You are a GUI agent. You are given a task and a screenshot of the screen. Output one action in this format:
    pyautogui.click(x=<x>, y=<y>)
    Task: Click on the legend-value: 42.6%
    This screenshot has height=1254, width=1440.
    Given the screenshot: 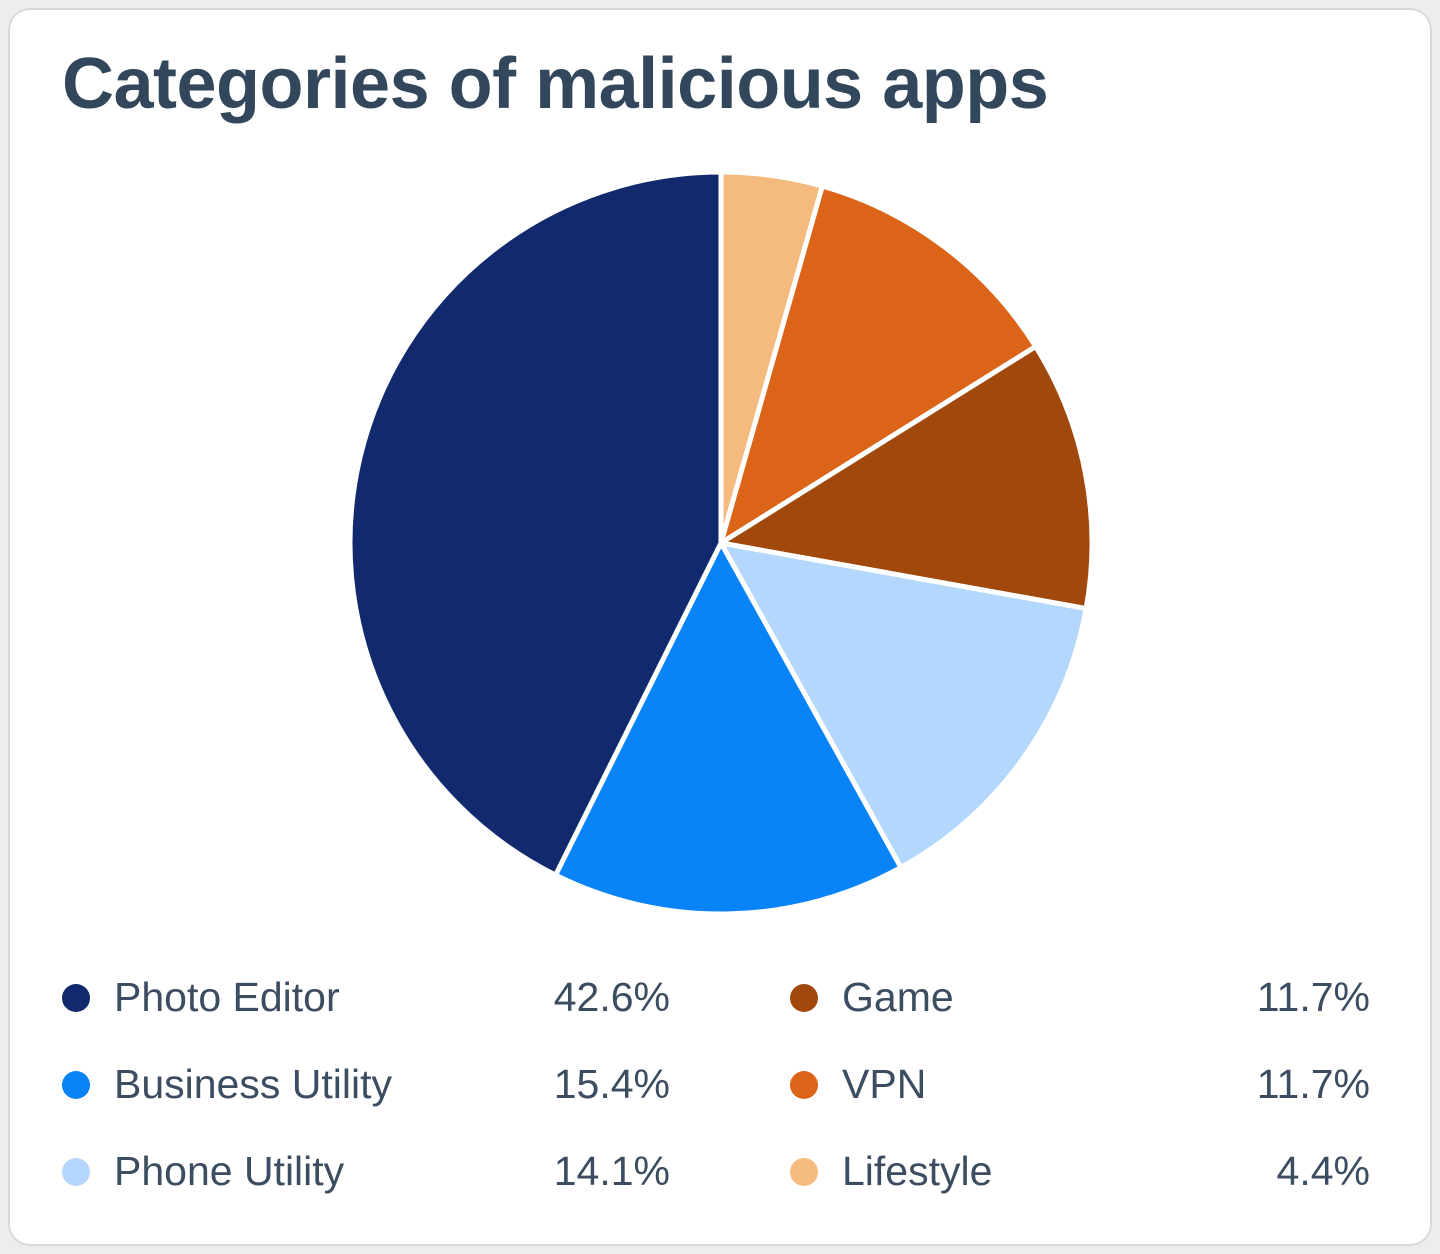 What is the action you would take?
    pyautogui.click(x=611, y=997)
    